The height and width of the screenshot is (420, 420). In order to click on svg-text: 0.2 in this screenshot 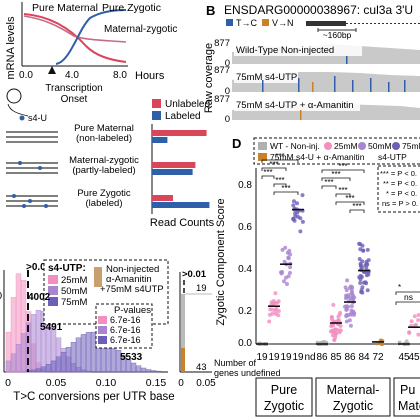, I will do `click(245, 311)`.